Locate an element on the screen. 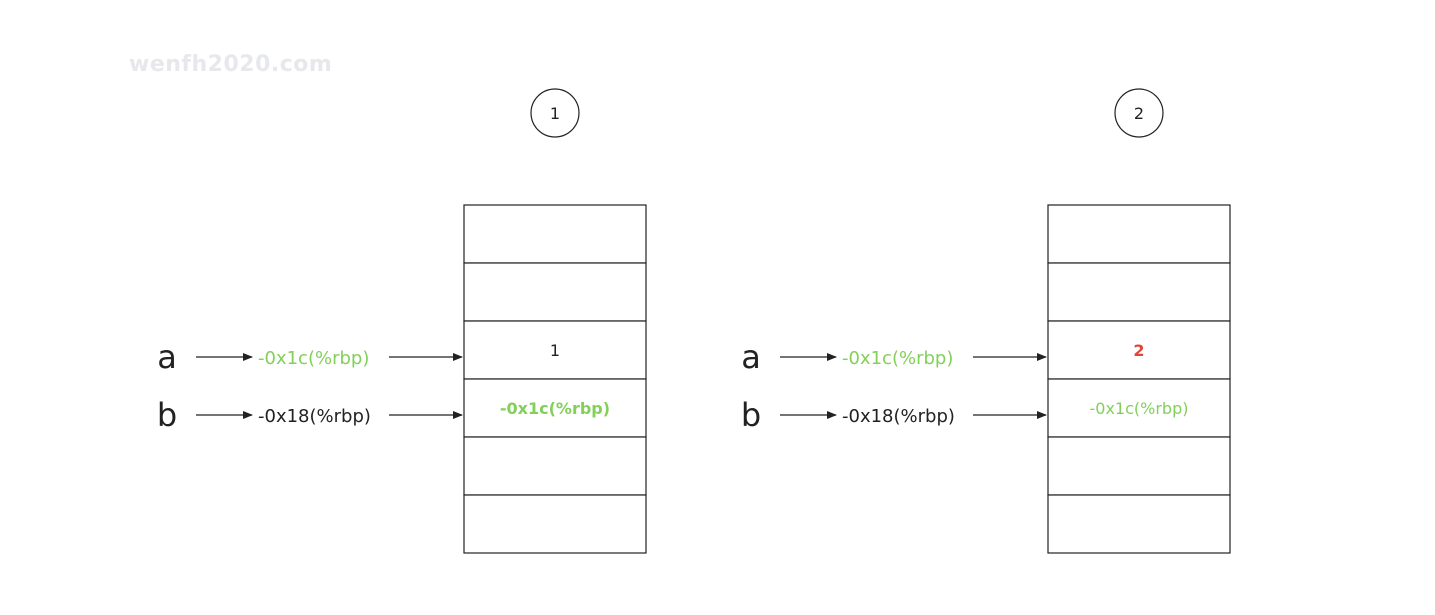 The height and width of the screenshot is (615, 1435). stack-cell-value: 2 is located at coordinates (1138, 350).